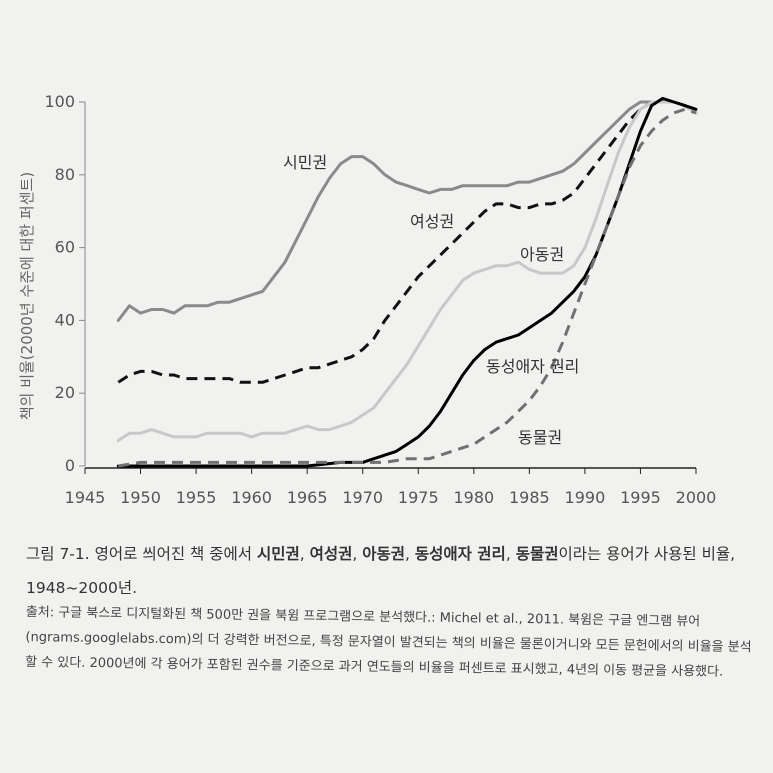  What do you see at coordinates (305, 162) in the screenshot?
I see `label-civil-rights: 시민권` at bounding box center [305, 162].